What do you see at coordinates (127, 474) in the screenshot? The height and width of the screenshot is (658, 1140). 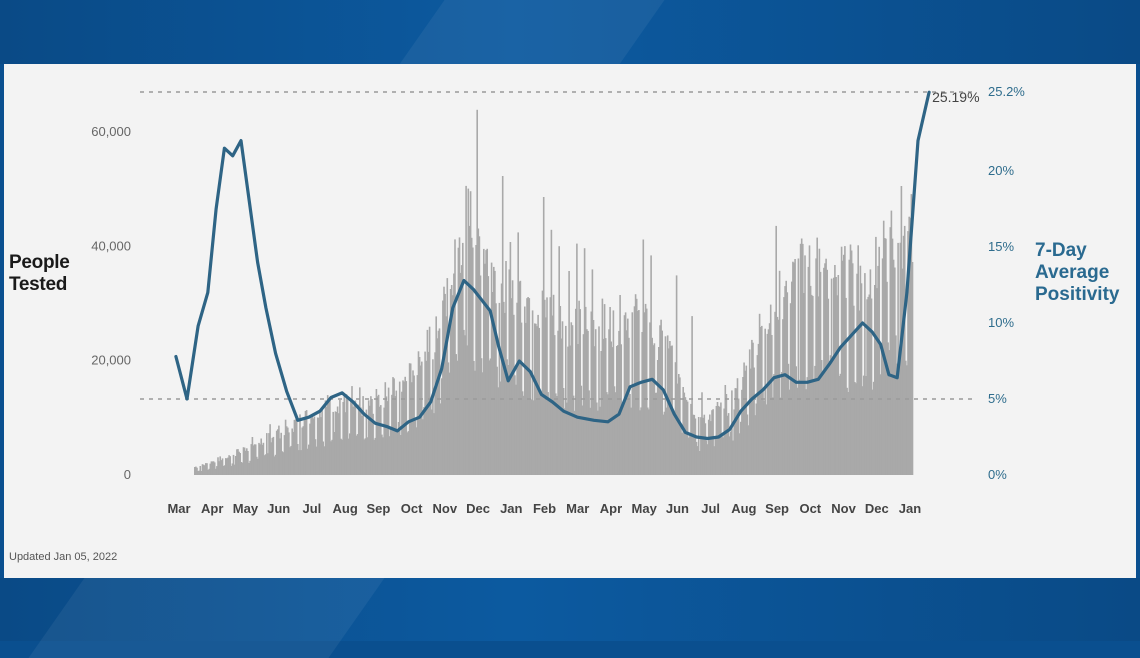 I see `left-tick-label: 0` at bounding box center [127, 474].